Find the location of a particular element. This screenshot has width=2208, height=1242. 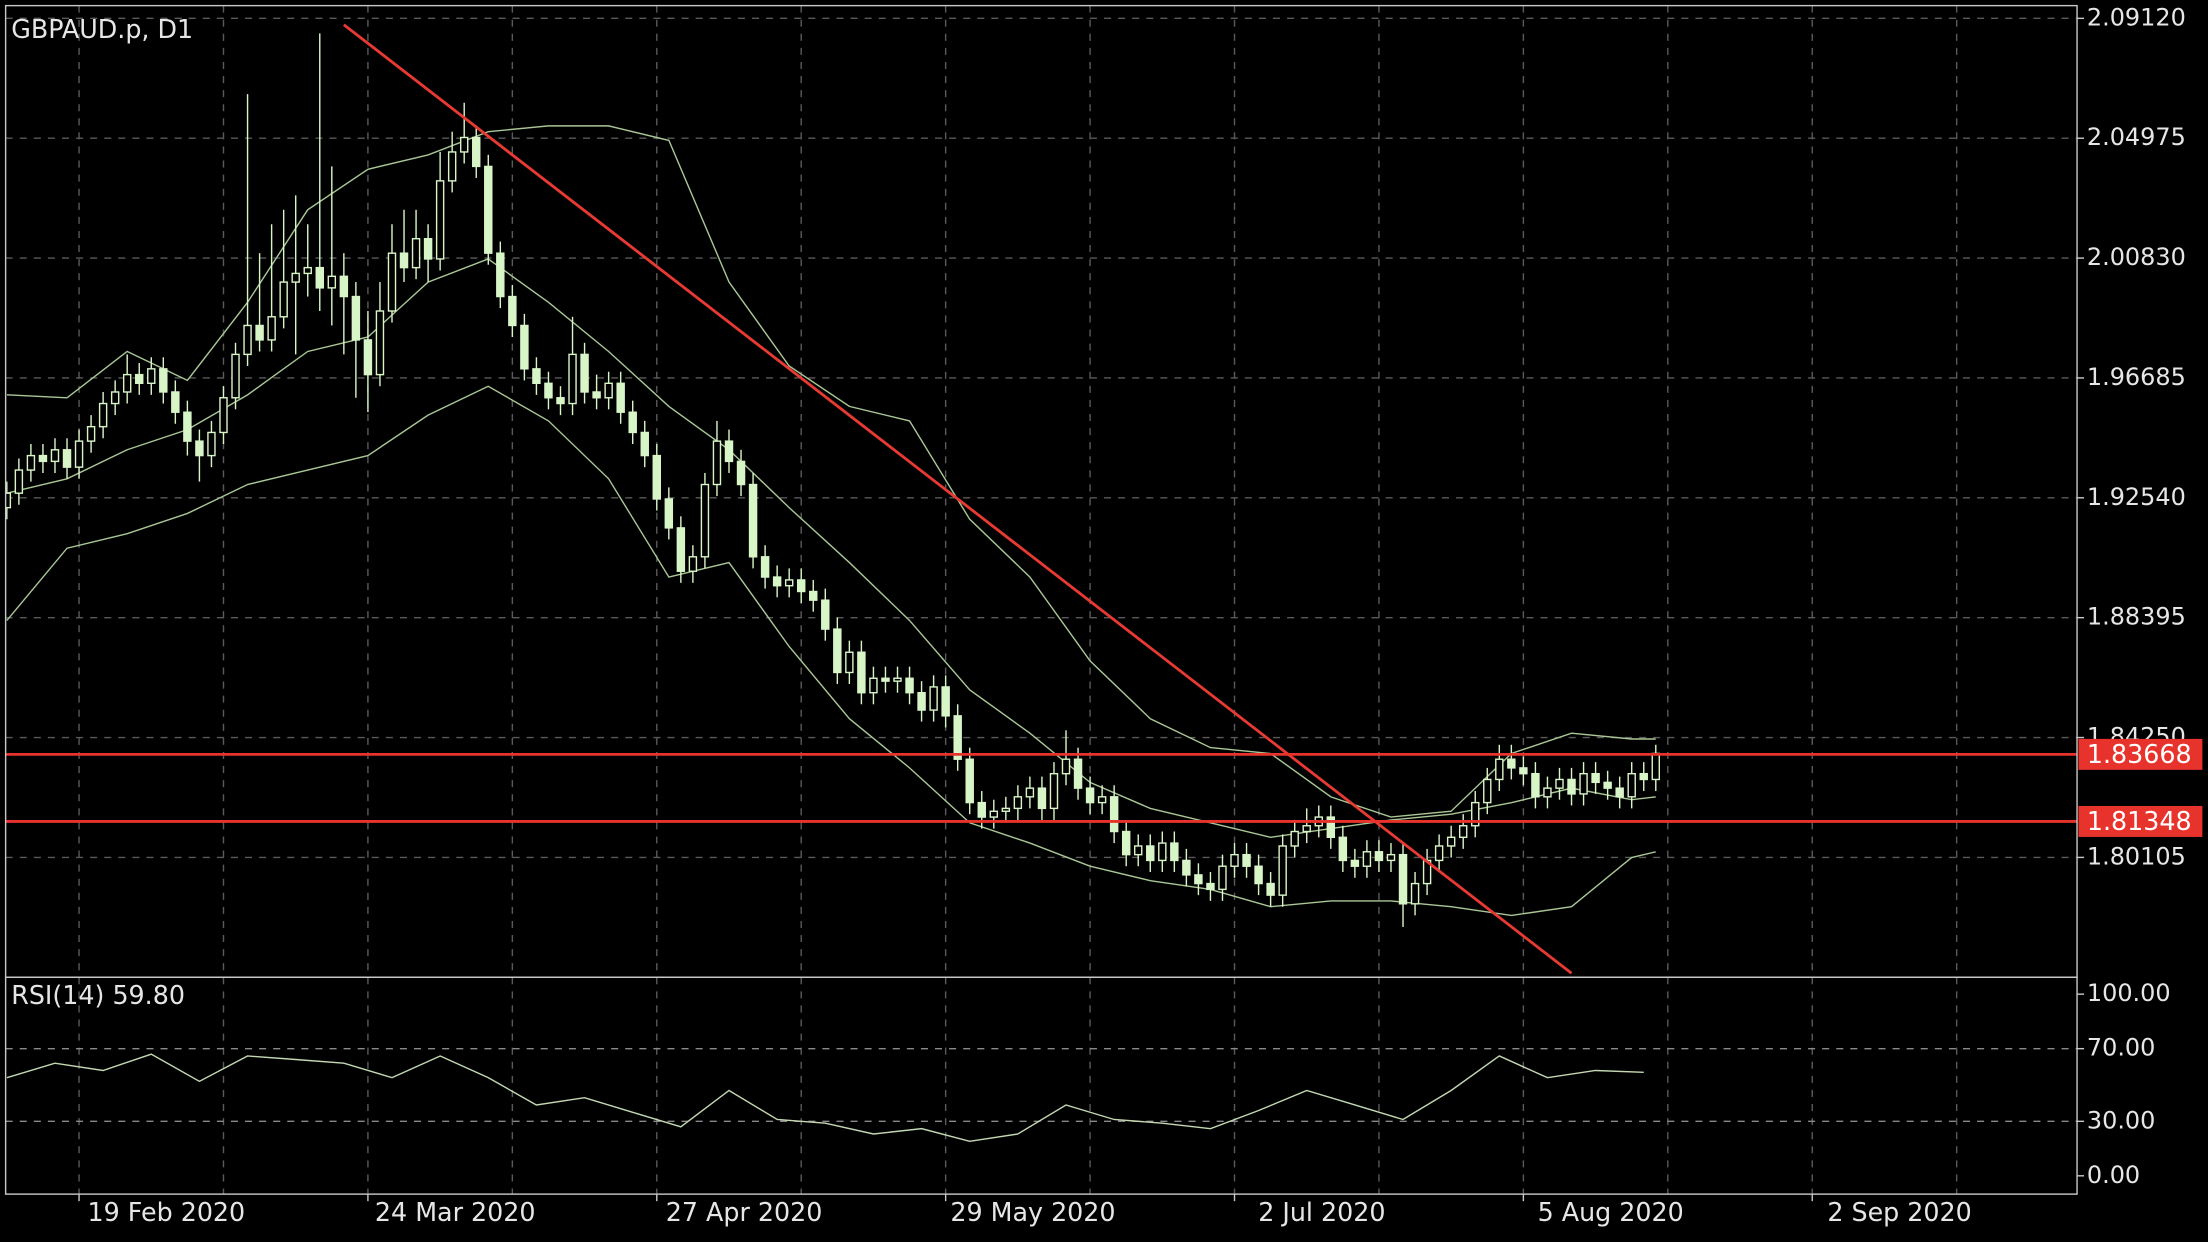

y-tick-label: 0.00 is located at coordinates (2113, 1175).